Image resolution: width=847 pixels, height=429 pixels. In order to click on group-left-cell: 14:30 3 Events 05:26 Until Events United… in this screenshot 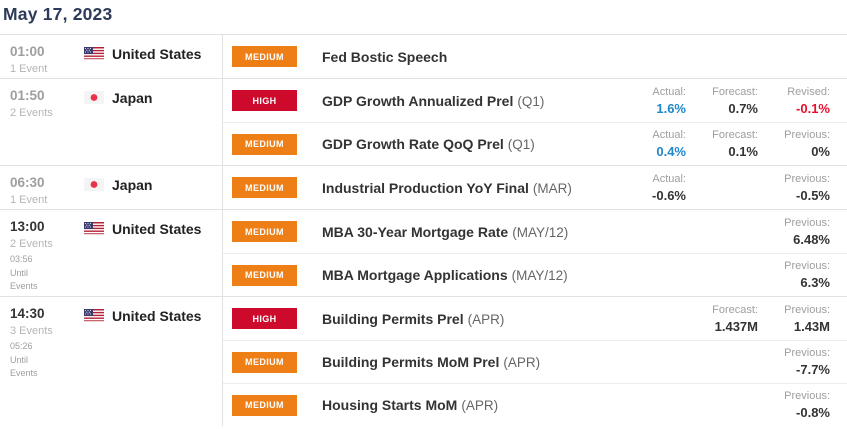, I will do `click(111, 361)`.